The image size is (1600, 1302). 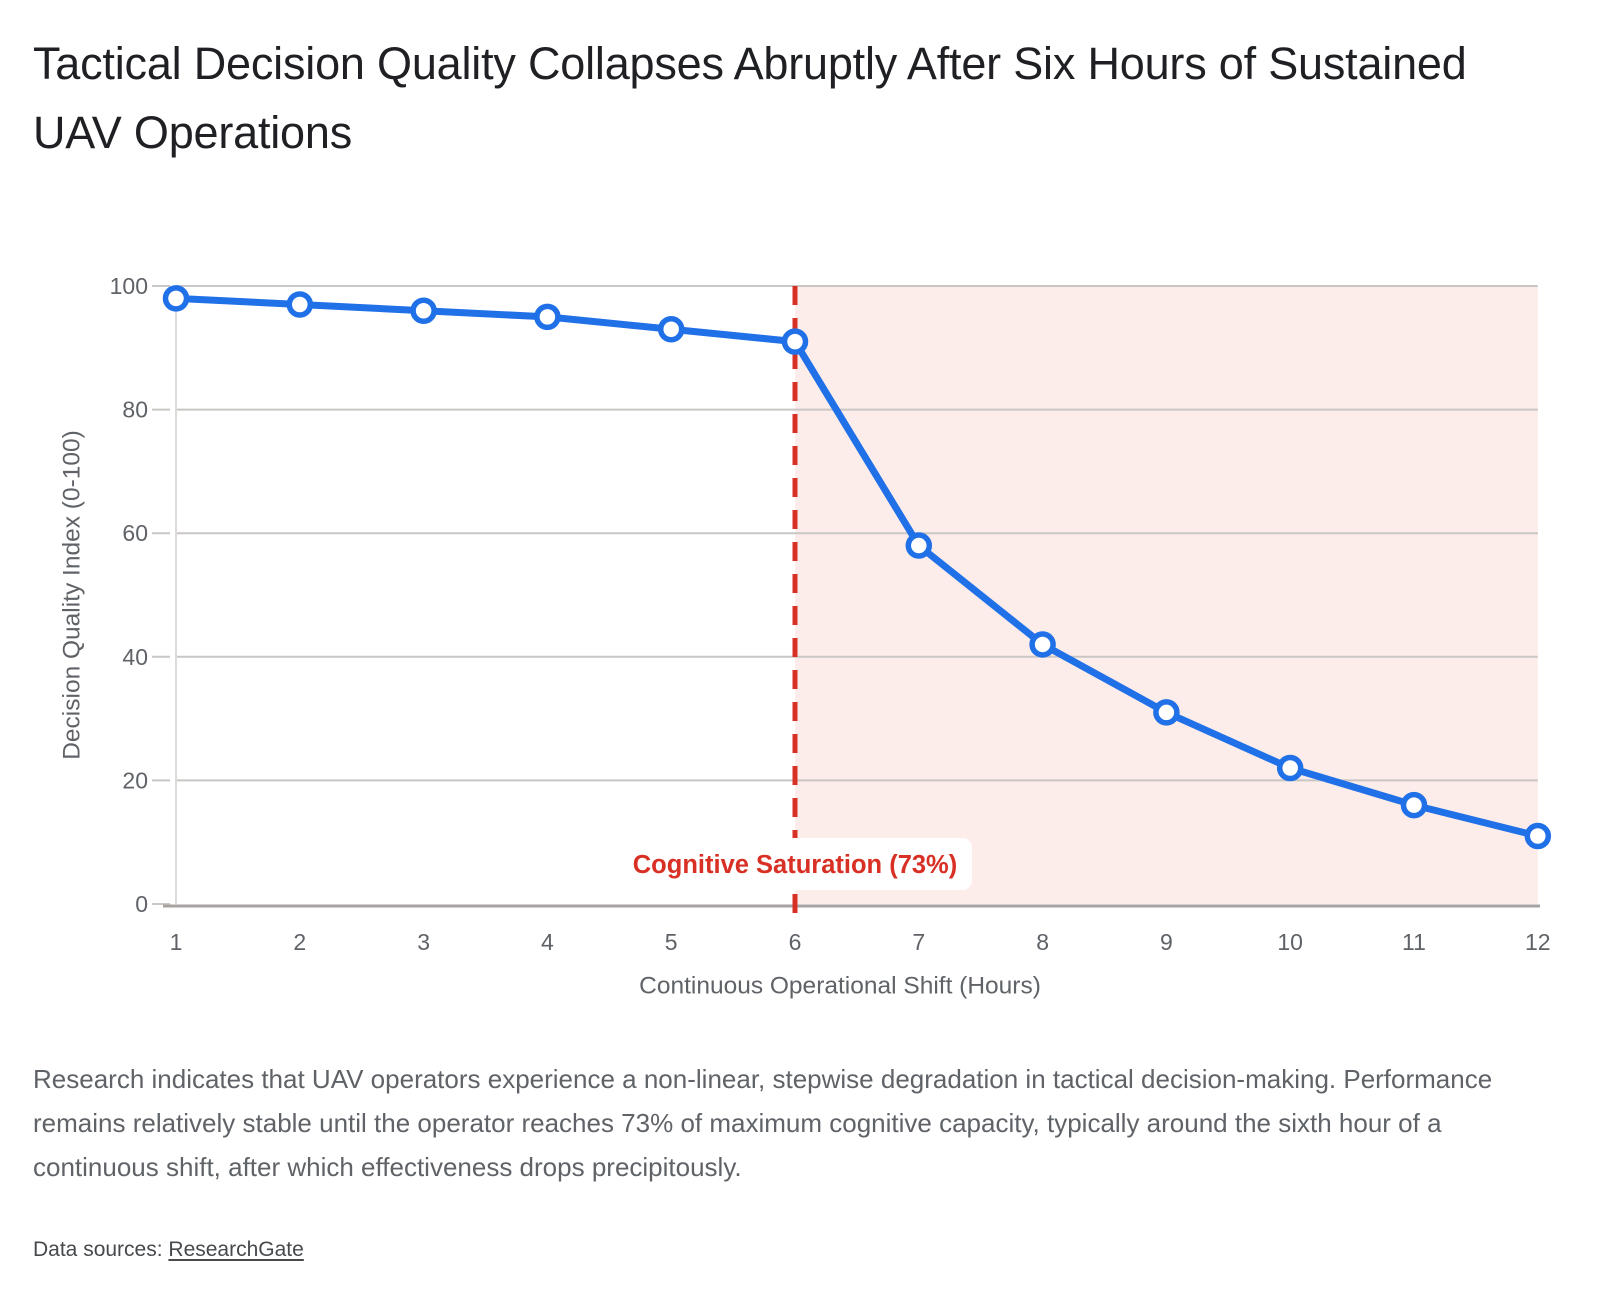 I want to click on x-tick-label: 3, so click(x=423, y=942).